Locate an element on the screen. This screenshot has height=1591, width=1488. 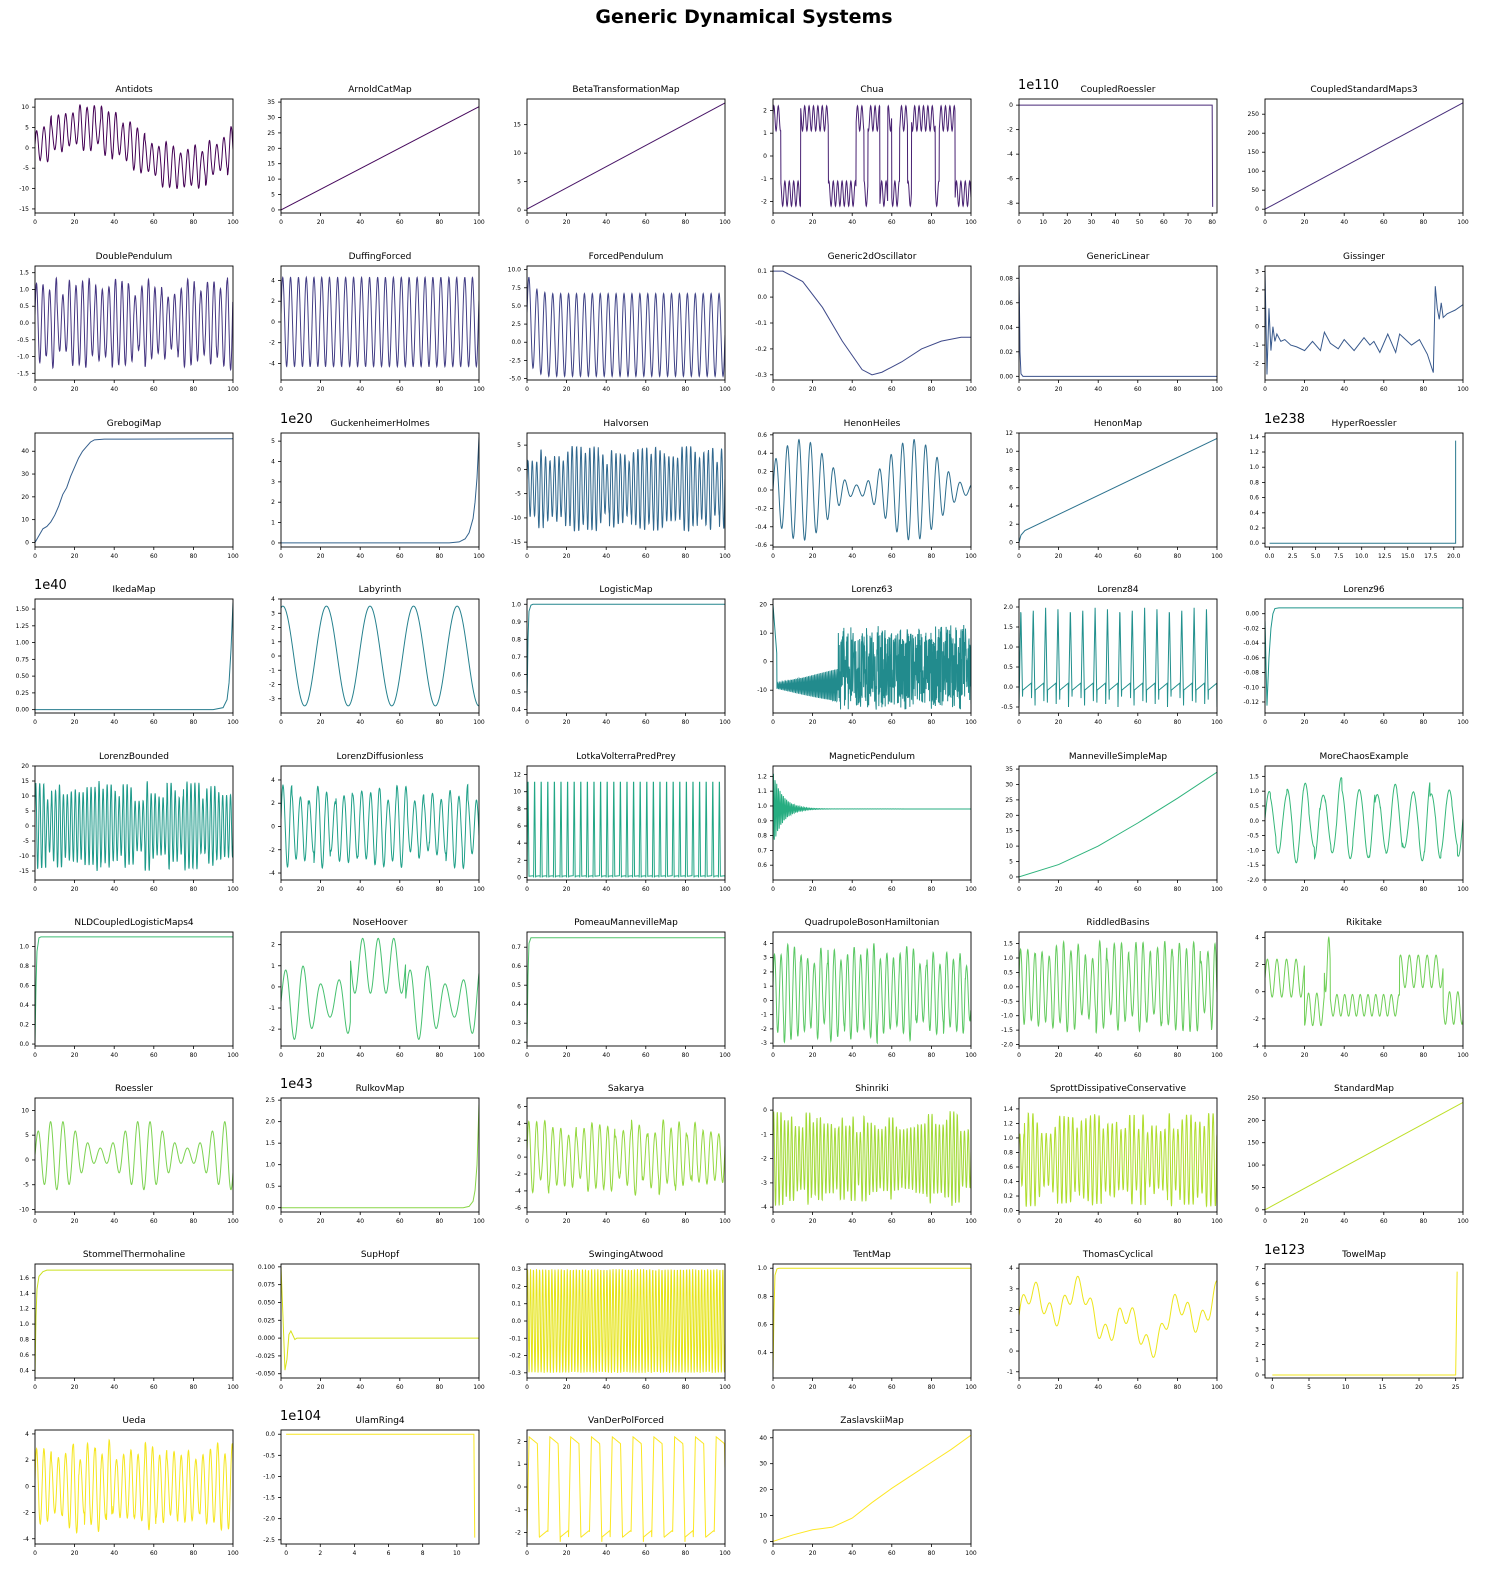
y-tick-label: 30 is located at coordinates (25, 474).